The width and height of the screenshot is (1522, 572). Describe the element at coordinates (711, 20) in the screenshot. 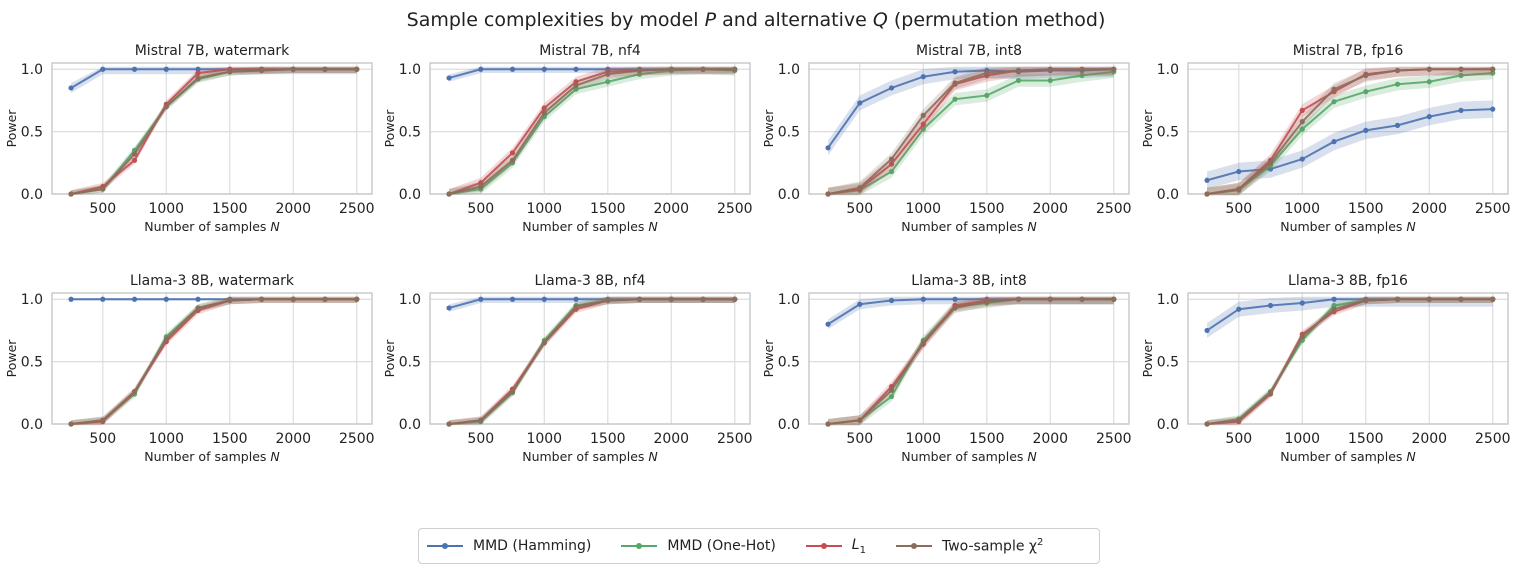

I see `title-p: P` at that location.